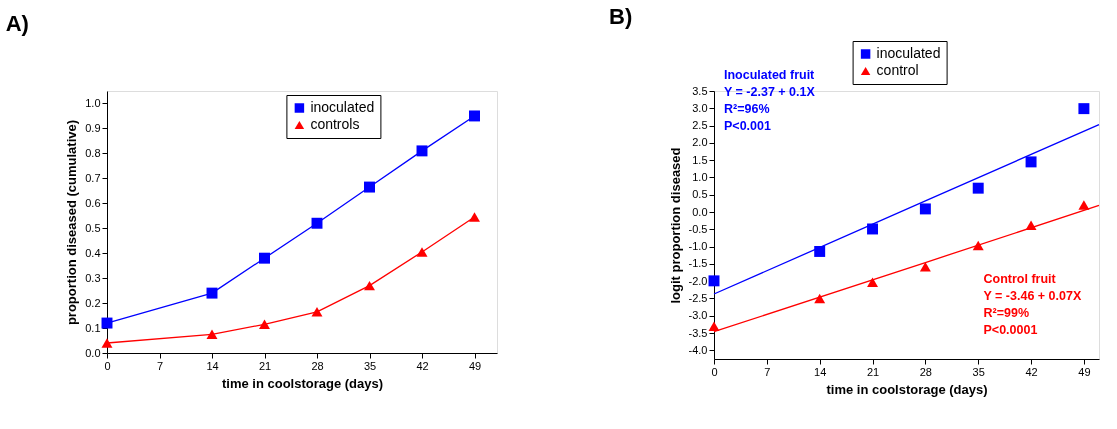 The width and height of the screenshot is (1117, 429). I want to click on y-tick-label: -1.0, so click(698, 246).